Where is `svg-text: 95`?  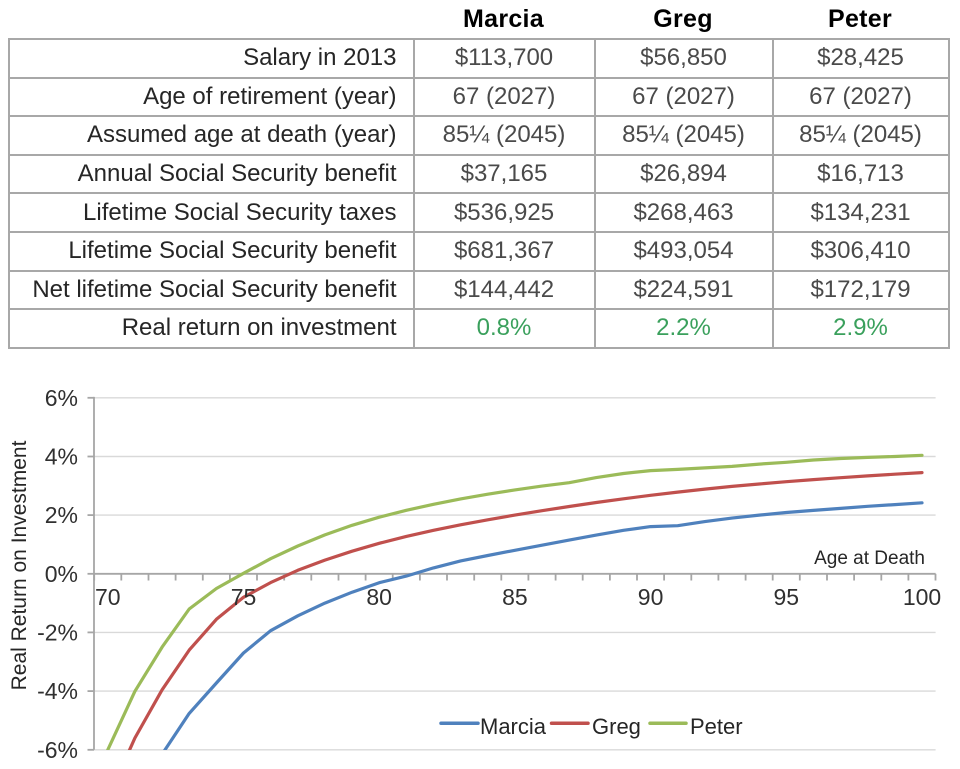 svg-text: 95 is located at coordinates (787, 597).